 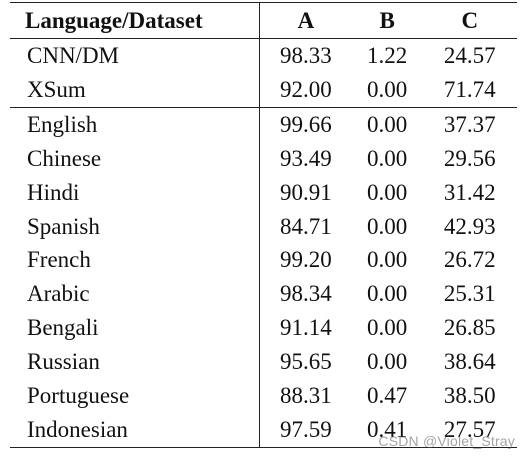 What do you see at coordinates (469, 89) in the screenshot?
I see `cell-c: 71.74` at bounding box center [469, 89].